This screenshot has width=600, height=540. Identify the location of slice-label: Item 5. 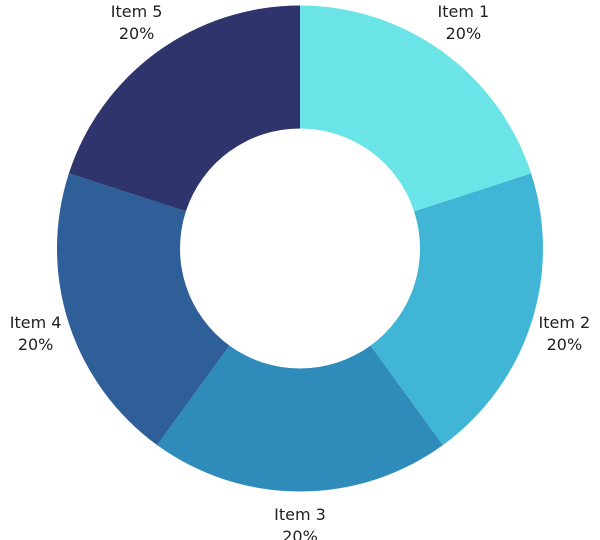
(137, 11).